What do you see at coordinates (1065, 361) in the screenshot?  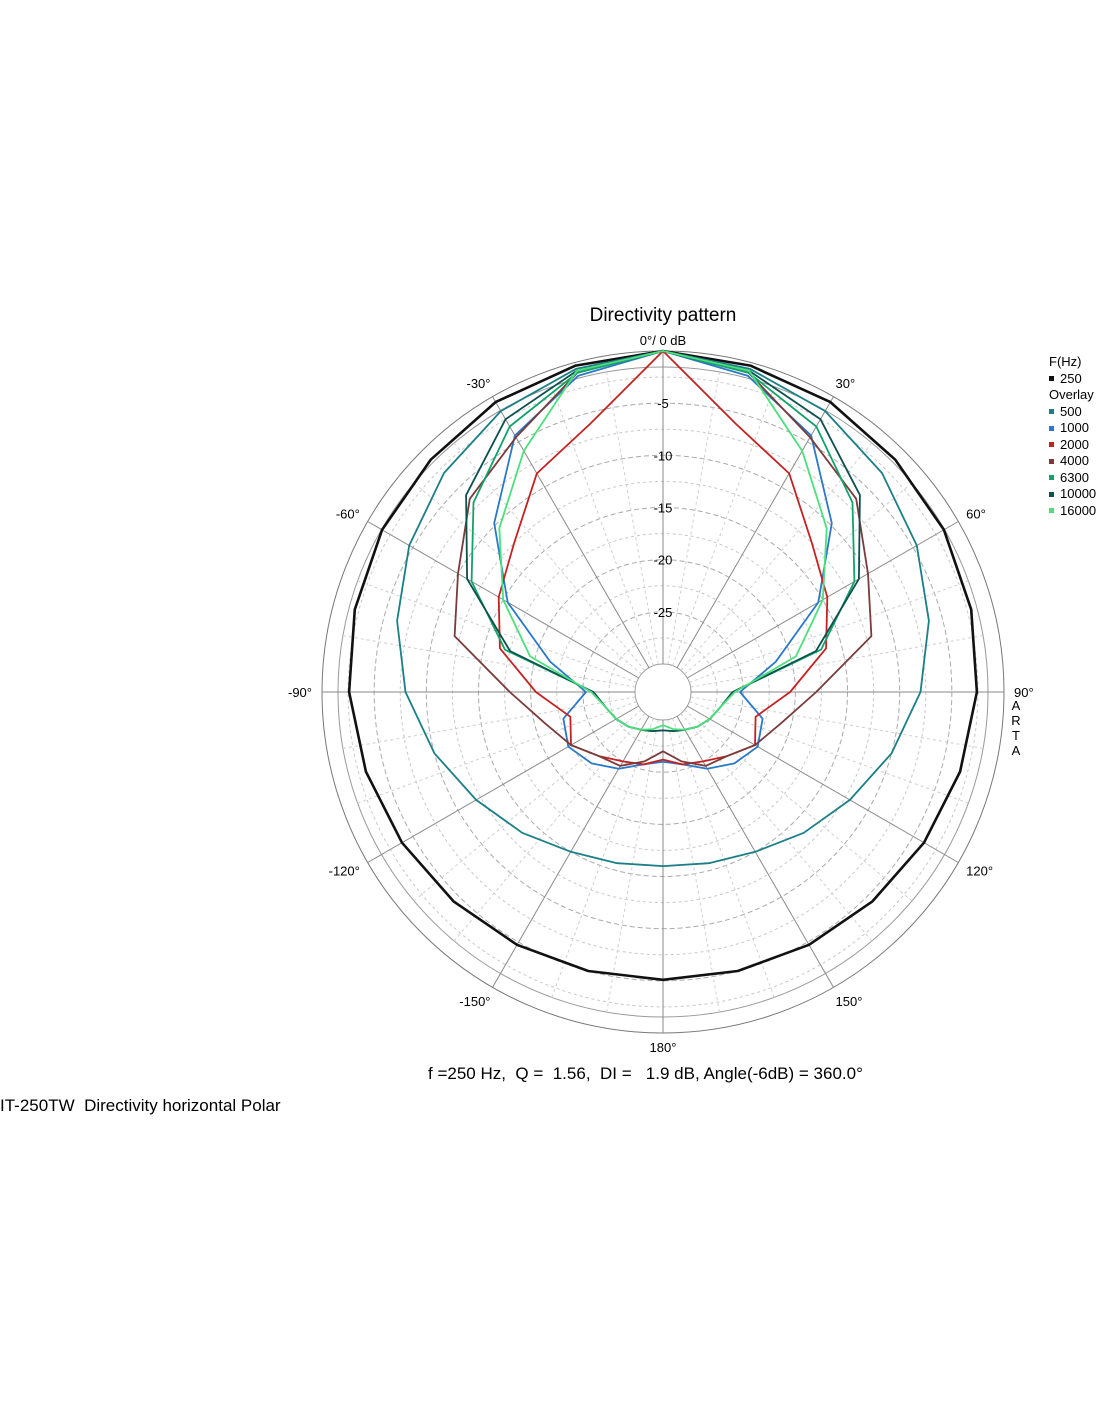 I see `legend-title: F(Hz)` at bounding box center [1065, 361].